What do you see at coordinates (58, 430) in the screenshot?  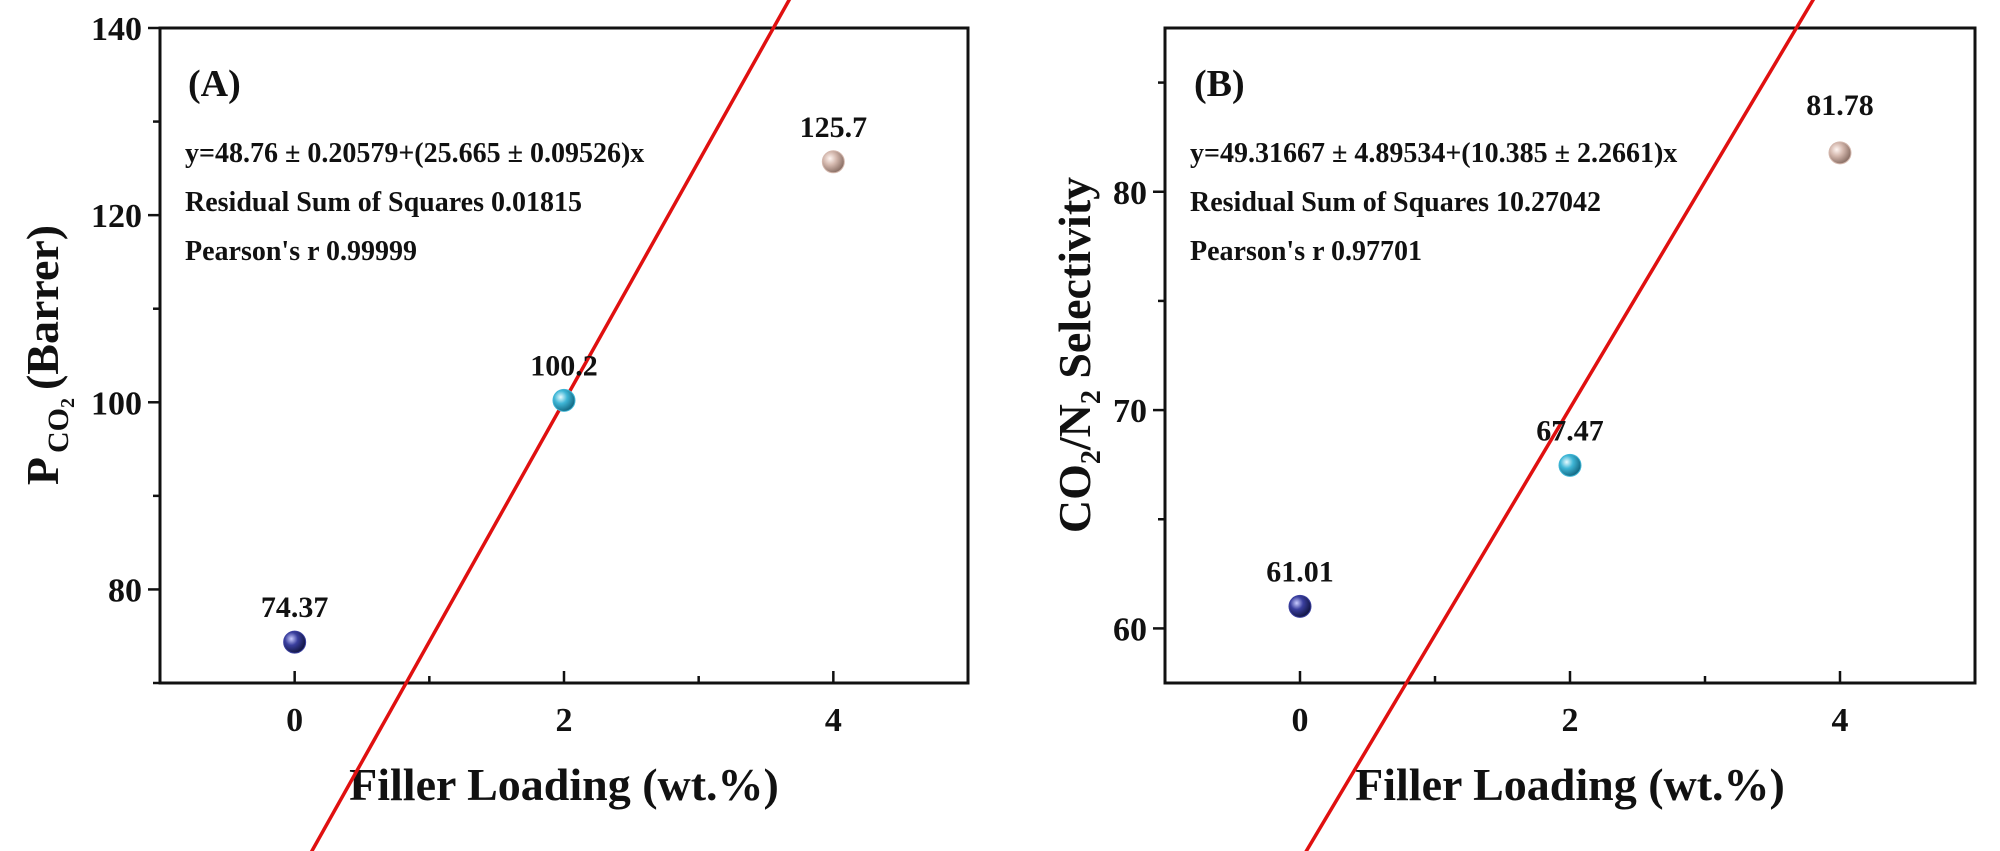 I see `y-title-a-sub: CO` at bounding box center [58, 430].